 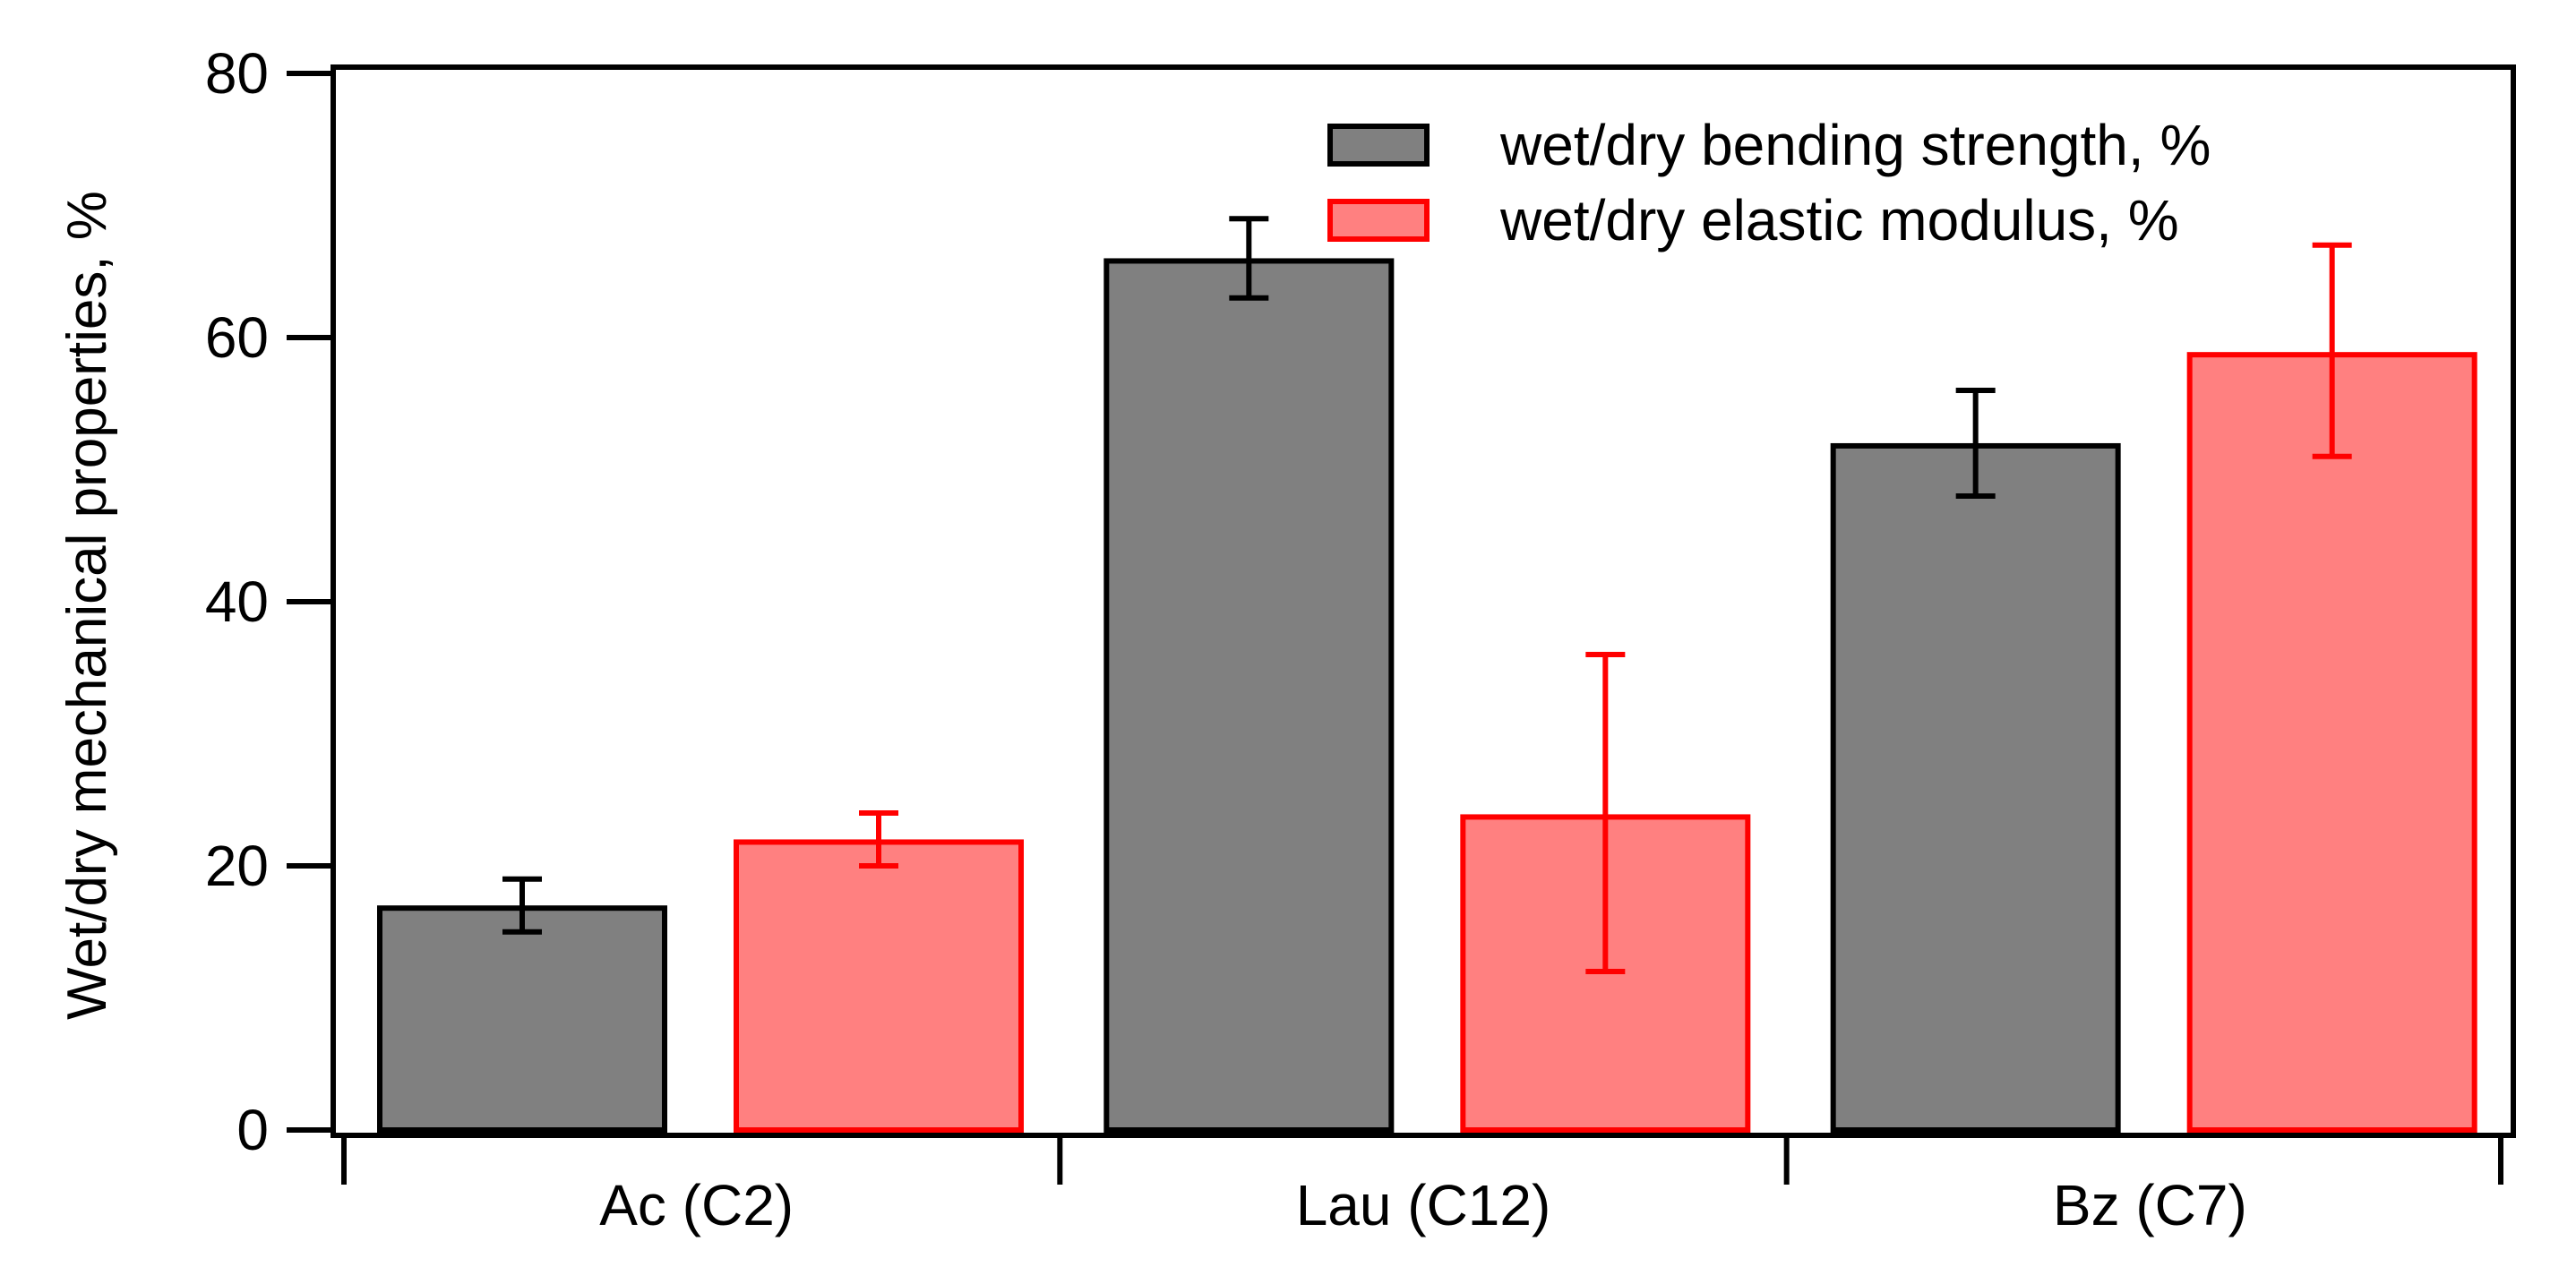 I want to click on x-tick-label: Bz (C7), so click(x=2150, y=1205).